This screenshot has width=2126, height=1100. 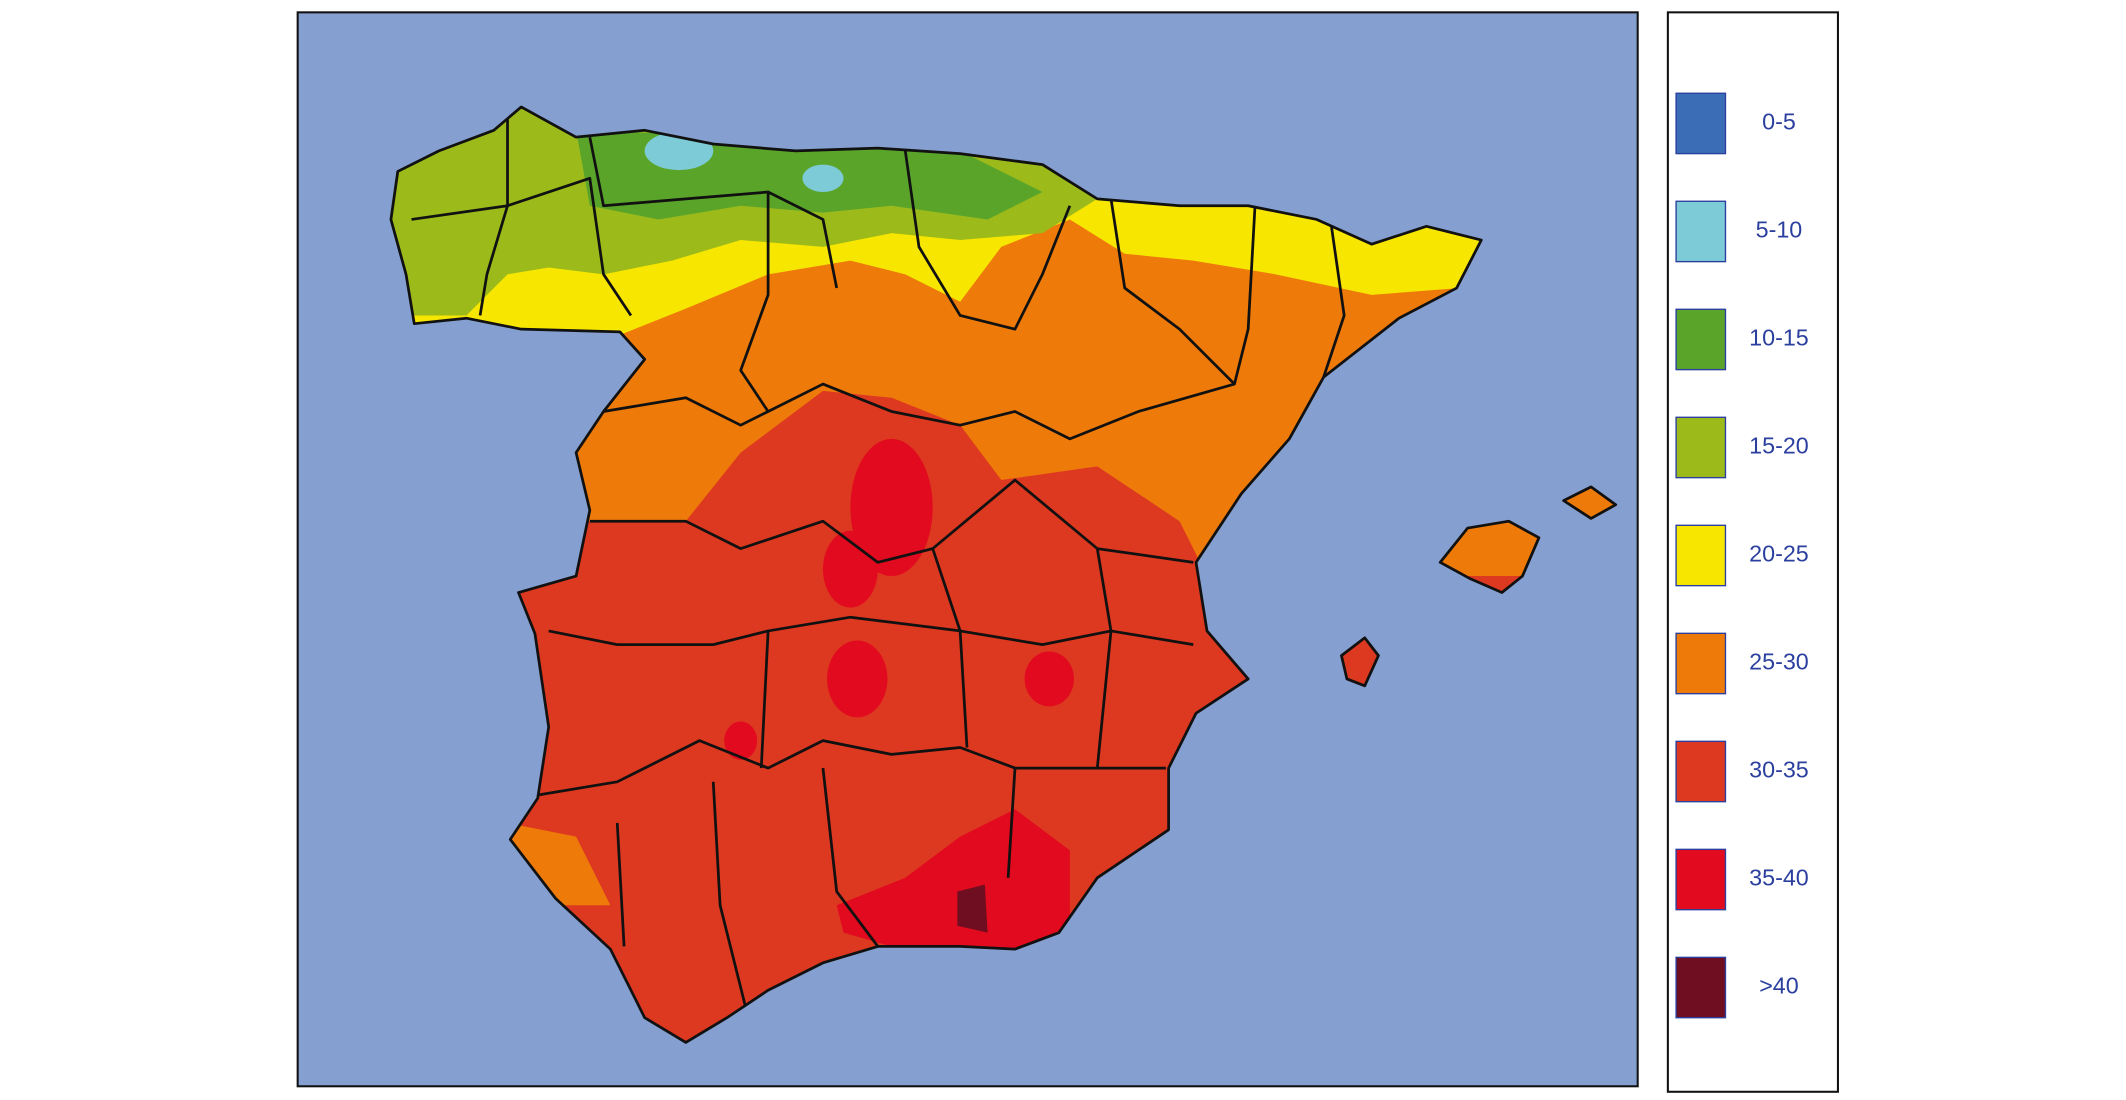 I want to click on legend-label: 35-40, so click(x=1779, y=878).